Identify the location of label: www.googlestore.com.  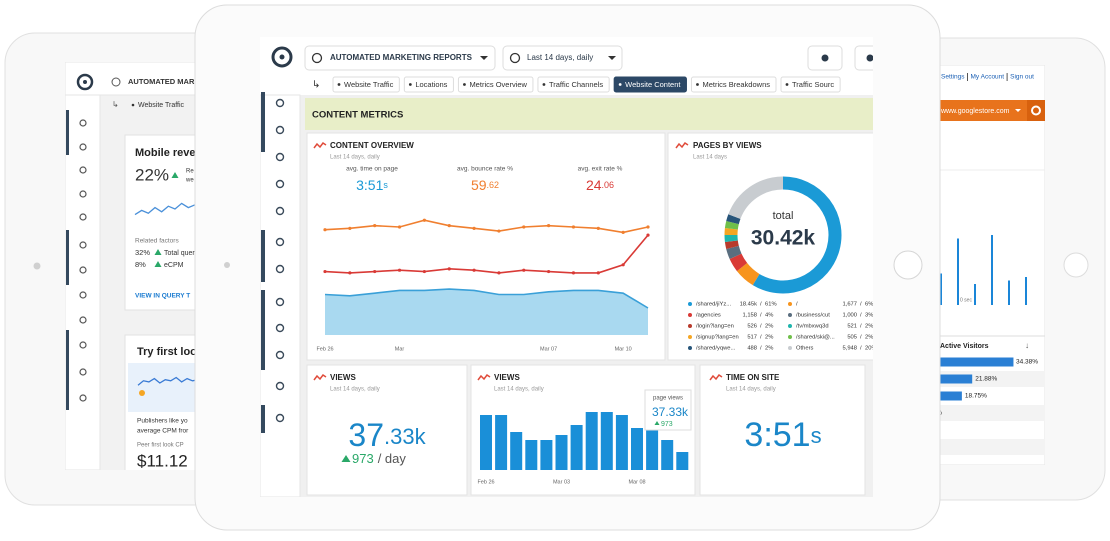
(975, 111).